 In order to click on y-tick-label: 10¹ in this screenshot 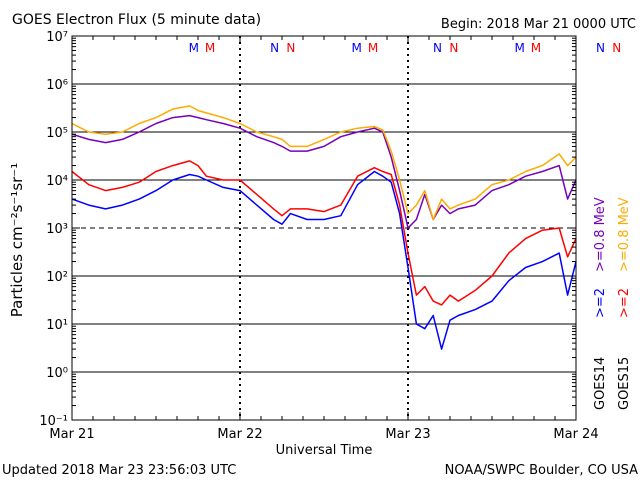, I will do `click(57, 325)`.